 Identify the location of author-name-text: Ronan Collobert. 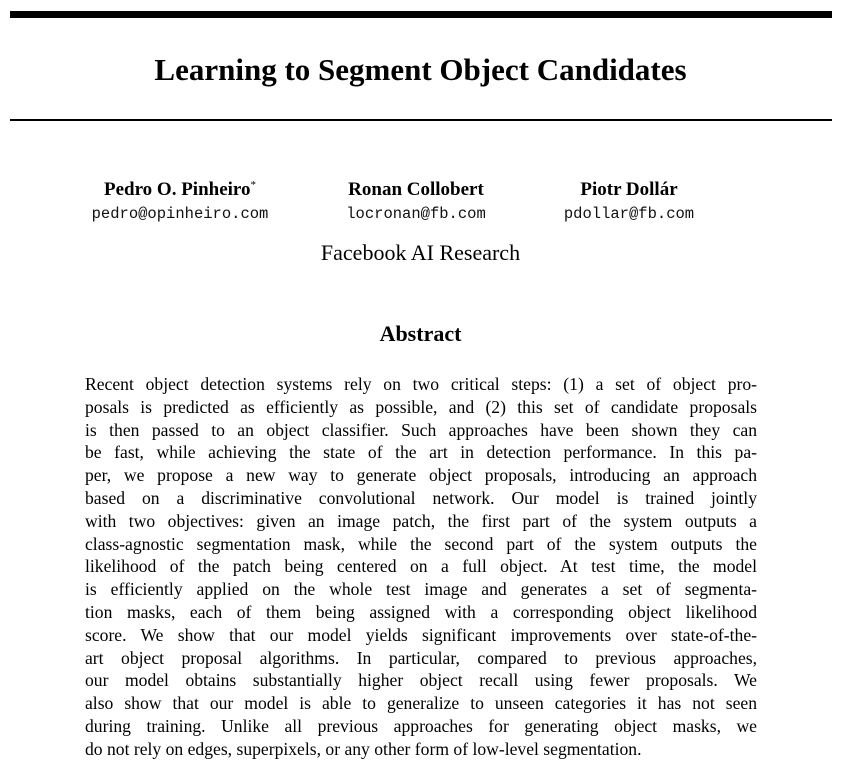
(416, 189).